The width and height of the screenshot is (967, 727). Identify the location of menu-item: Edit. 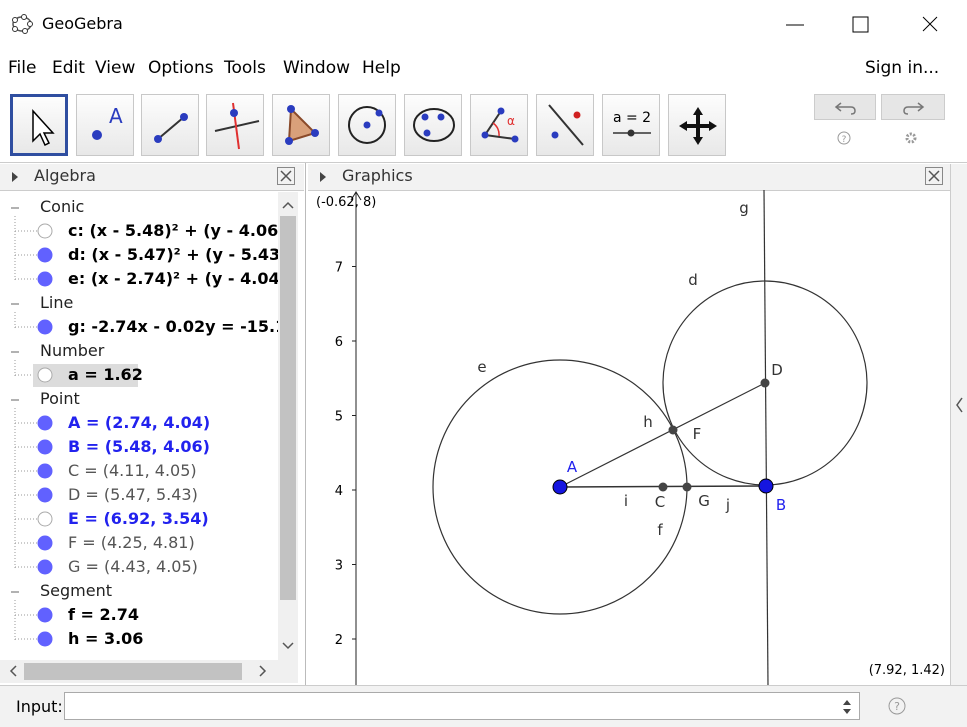
(68, 68).